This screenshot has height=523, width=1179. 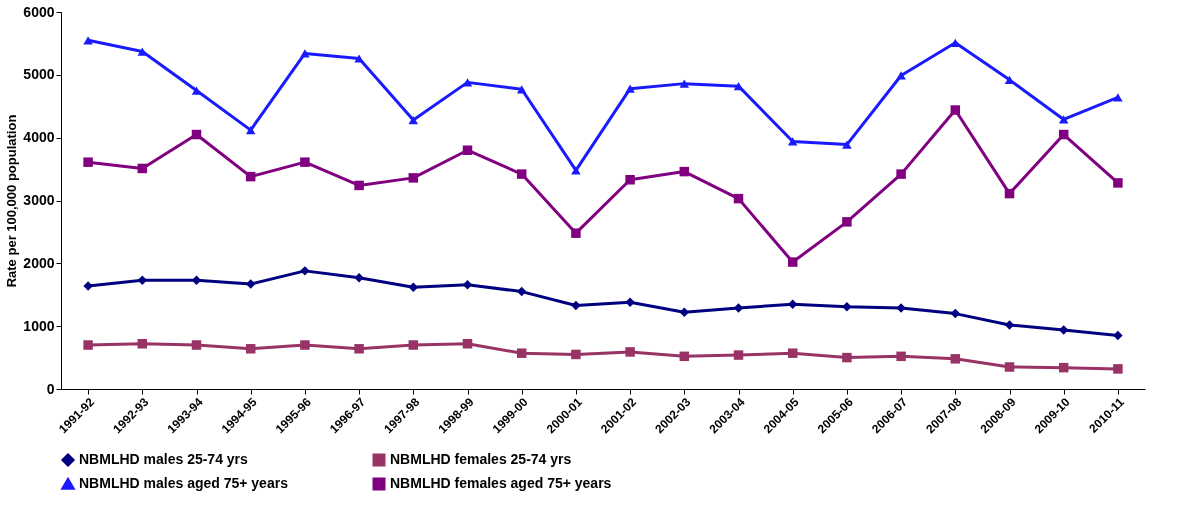 What do you see at coordinates (39, 11) in the screenshot?
I see `y-tick-label: 6000` at bounding box center [39, 11].